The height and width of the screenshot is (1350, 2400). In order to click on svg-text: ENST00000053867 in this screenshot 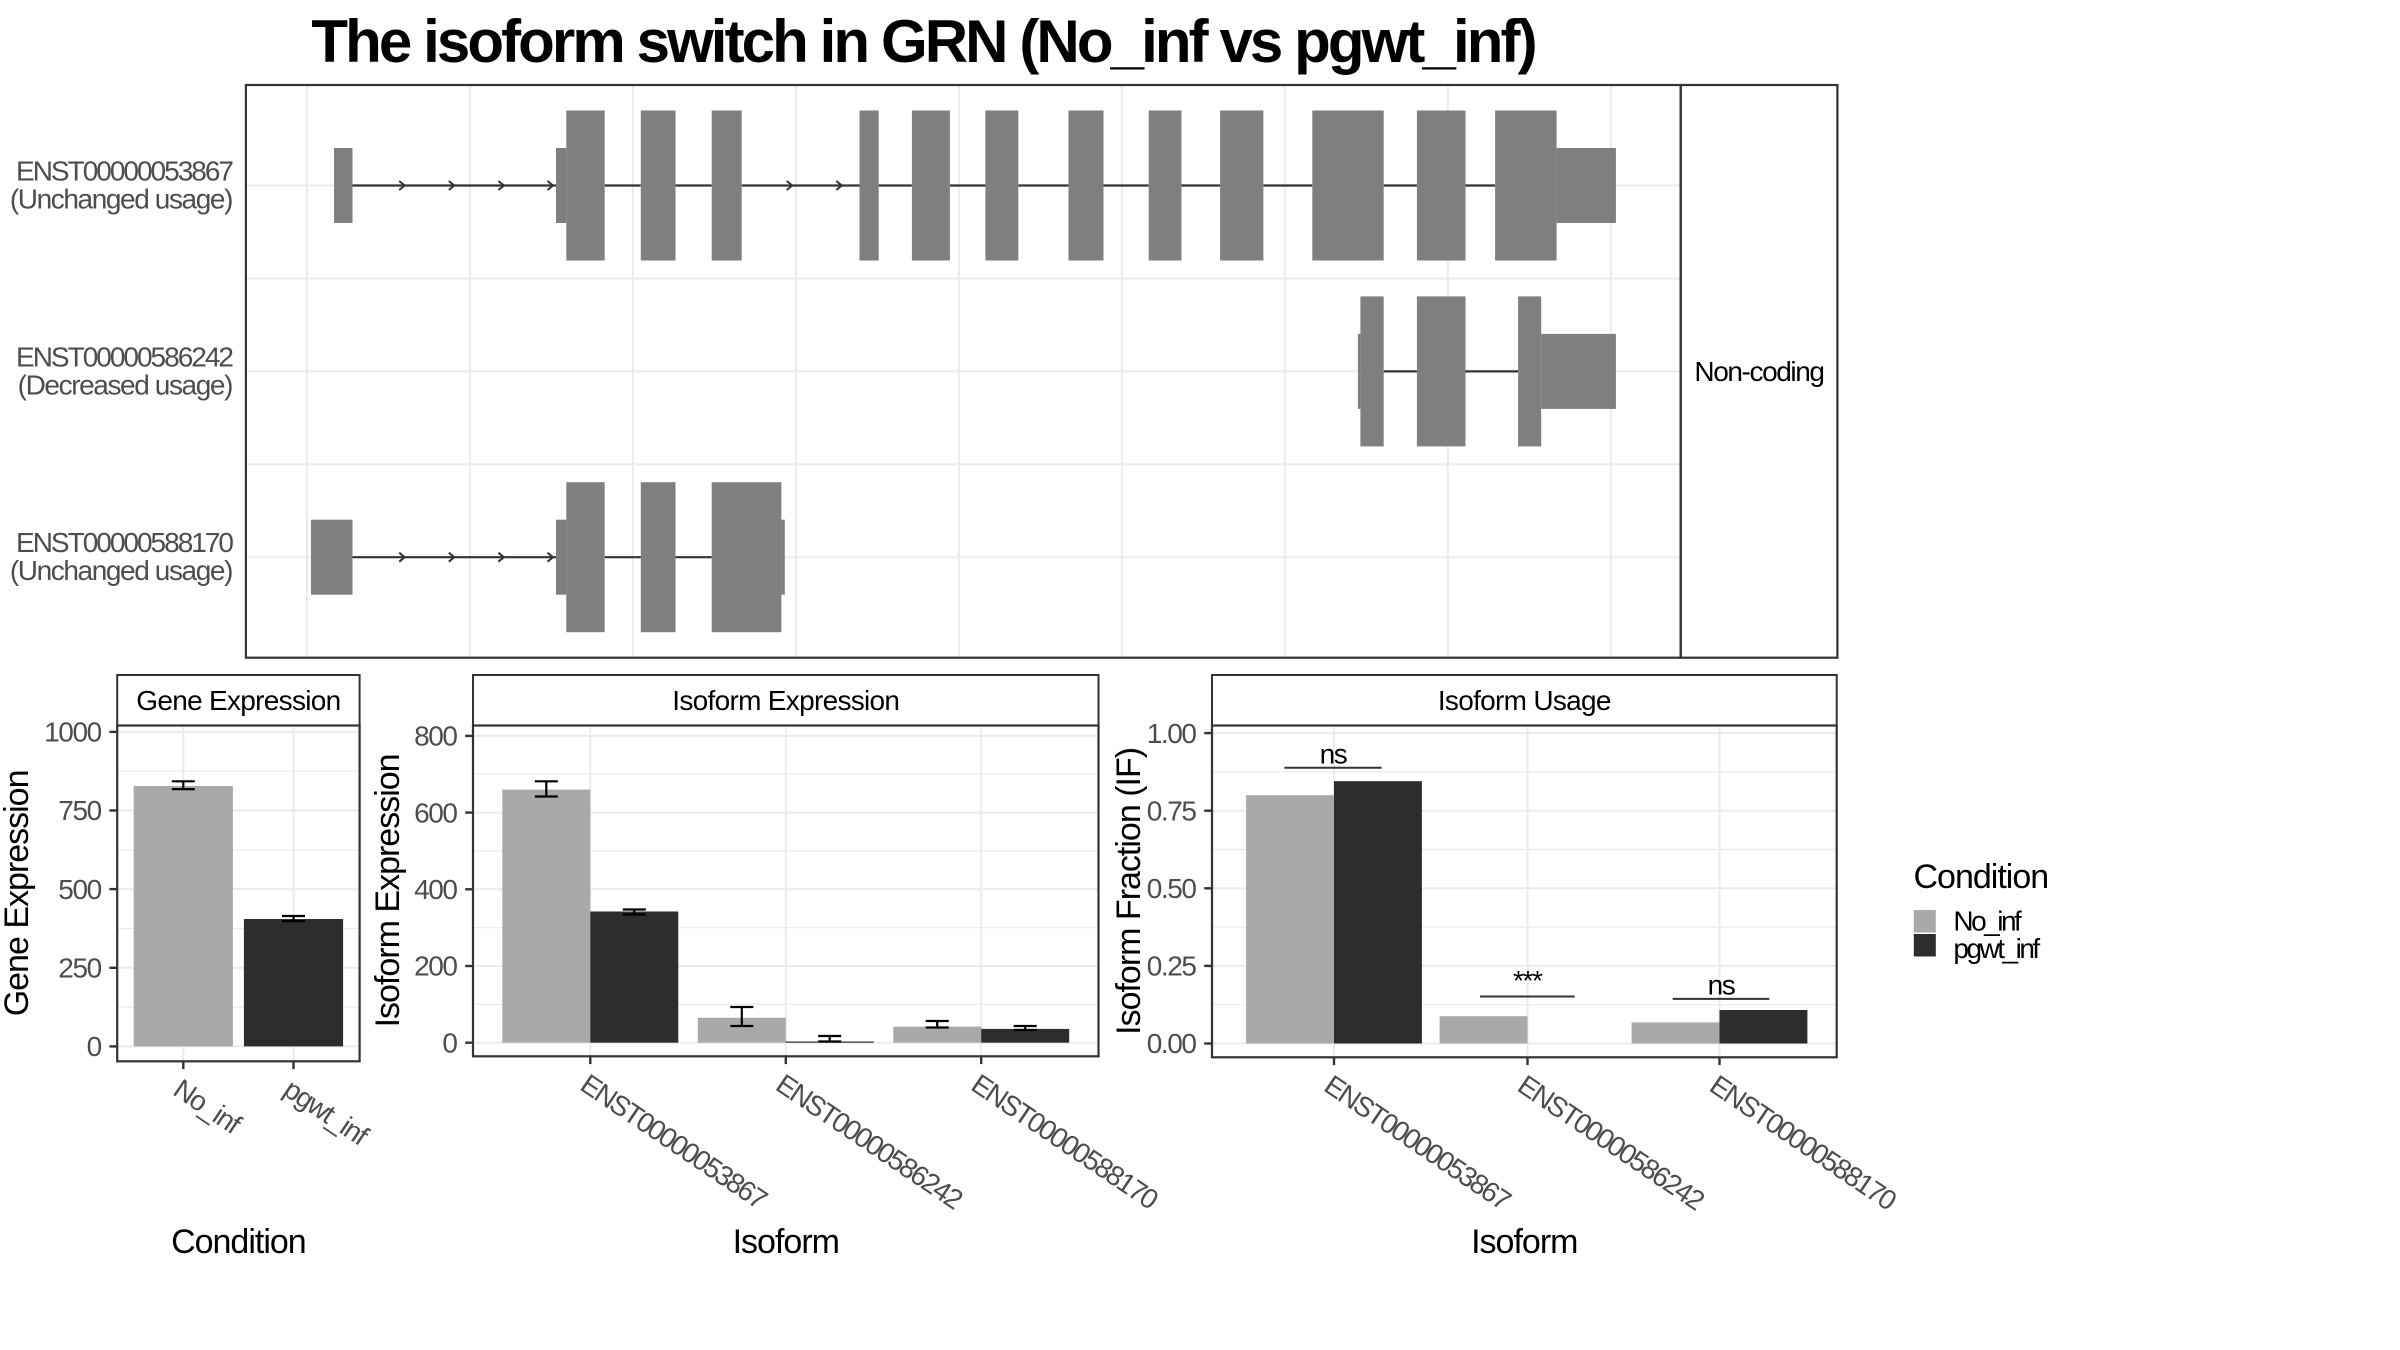, I will do `click(124, 171)`.